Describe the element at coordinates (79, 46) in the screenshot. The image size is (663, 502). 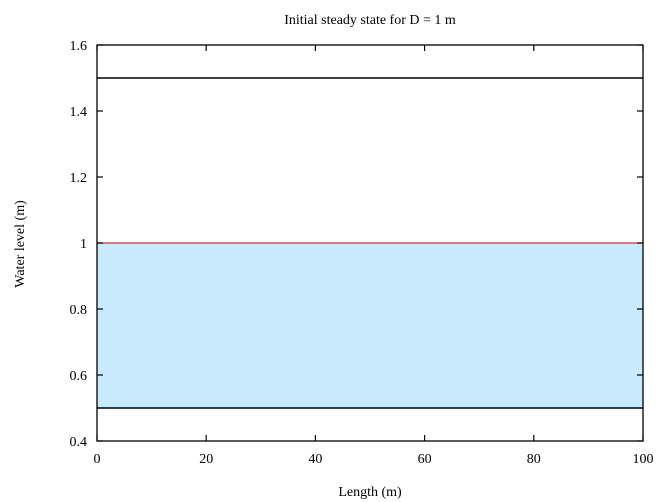
I see `y-tick-label: 1.6` at that location.